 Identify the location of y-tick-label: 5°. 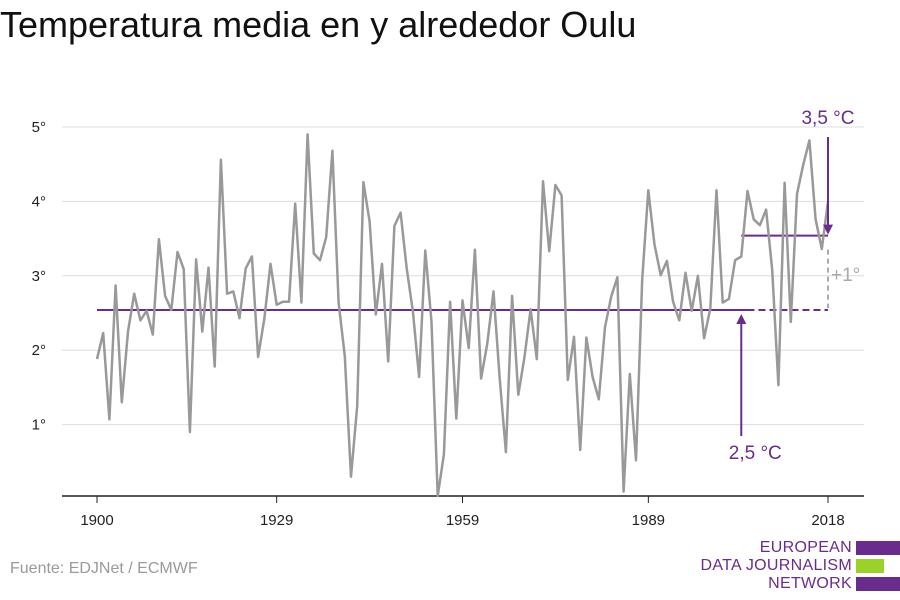
(39, 127).